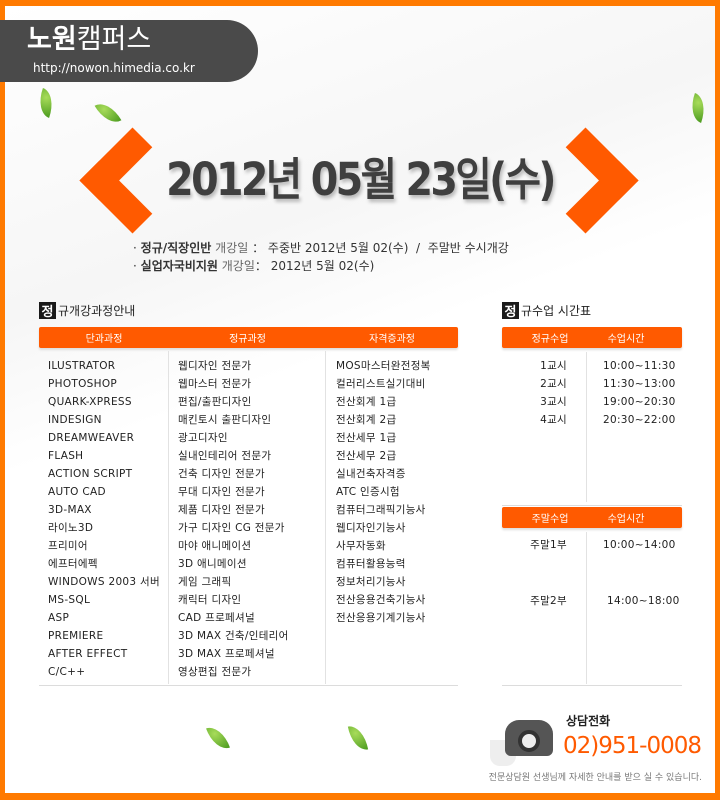 This screenshot has height=800, width=720. What do you see at coordinates (361, 179) in the screenshot?
I see `event-date-title: 2012년 05월 23일(수)` at bounding box center [361, 179].